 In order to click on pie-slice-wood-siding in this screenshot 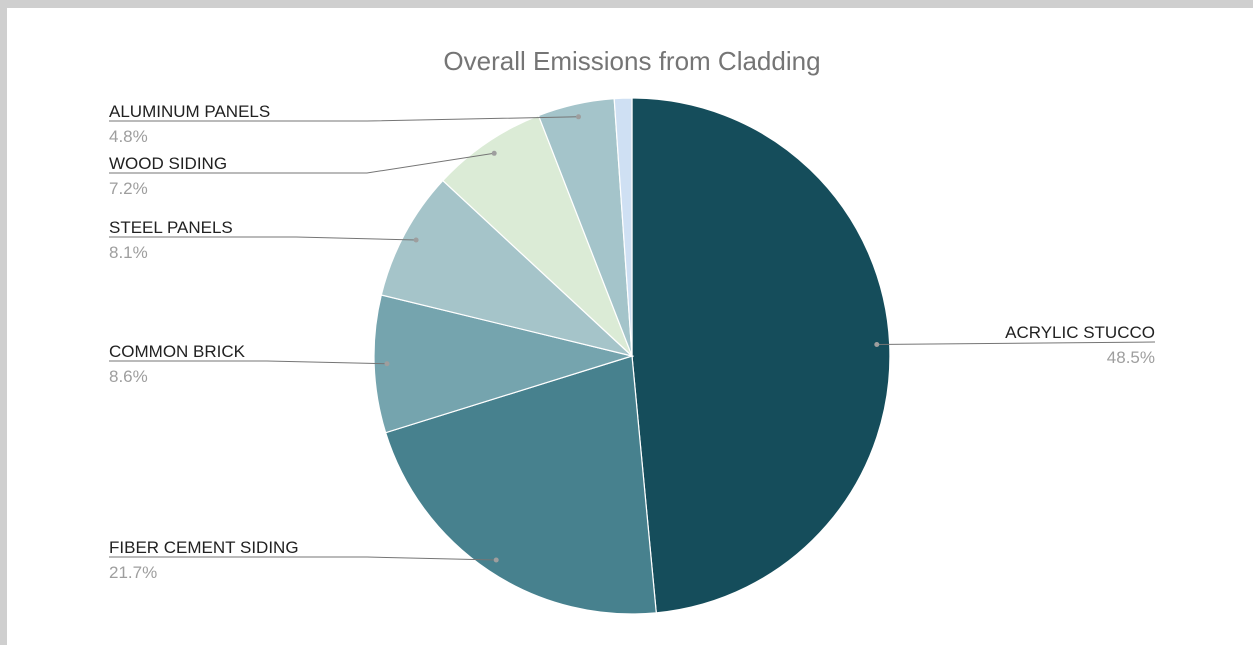, I will do `click(537, 235)`.